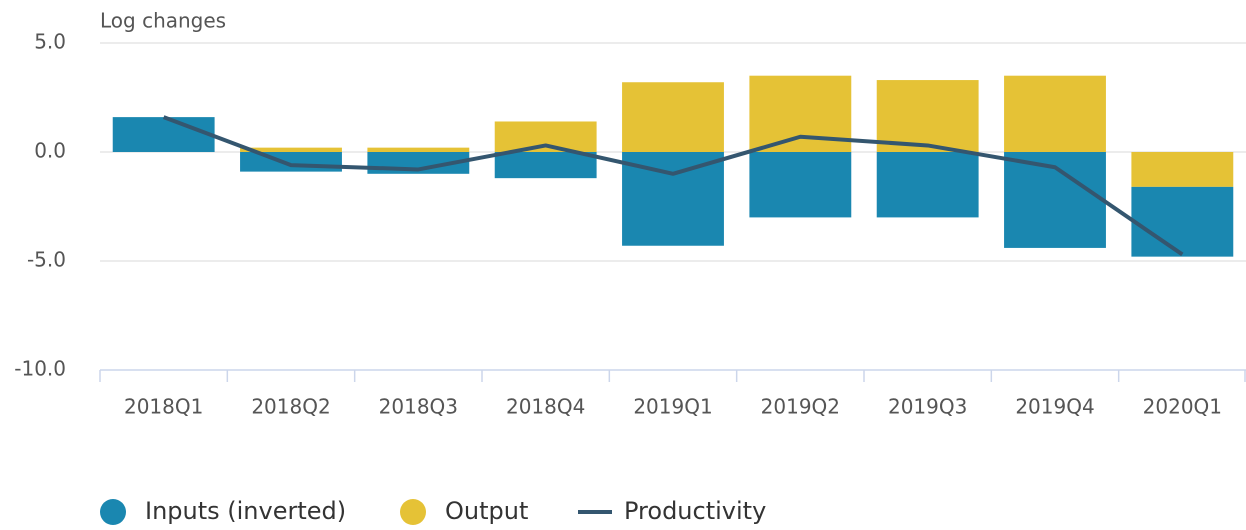 The width and height of the screenshot is (1246, 530). I want to click on y-tick-label: 0.0, so click(50, 151).